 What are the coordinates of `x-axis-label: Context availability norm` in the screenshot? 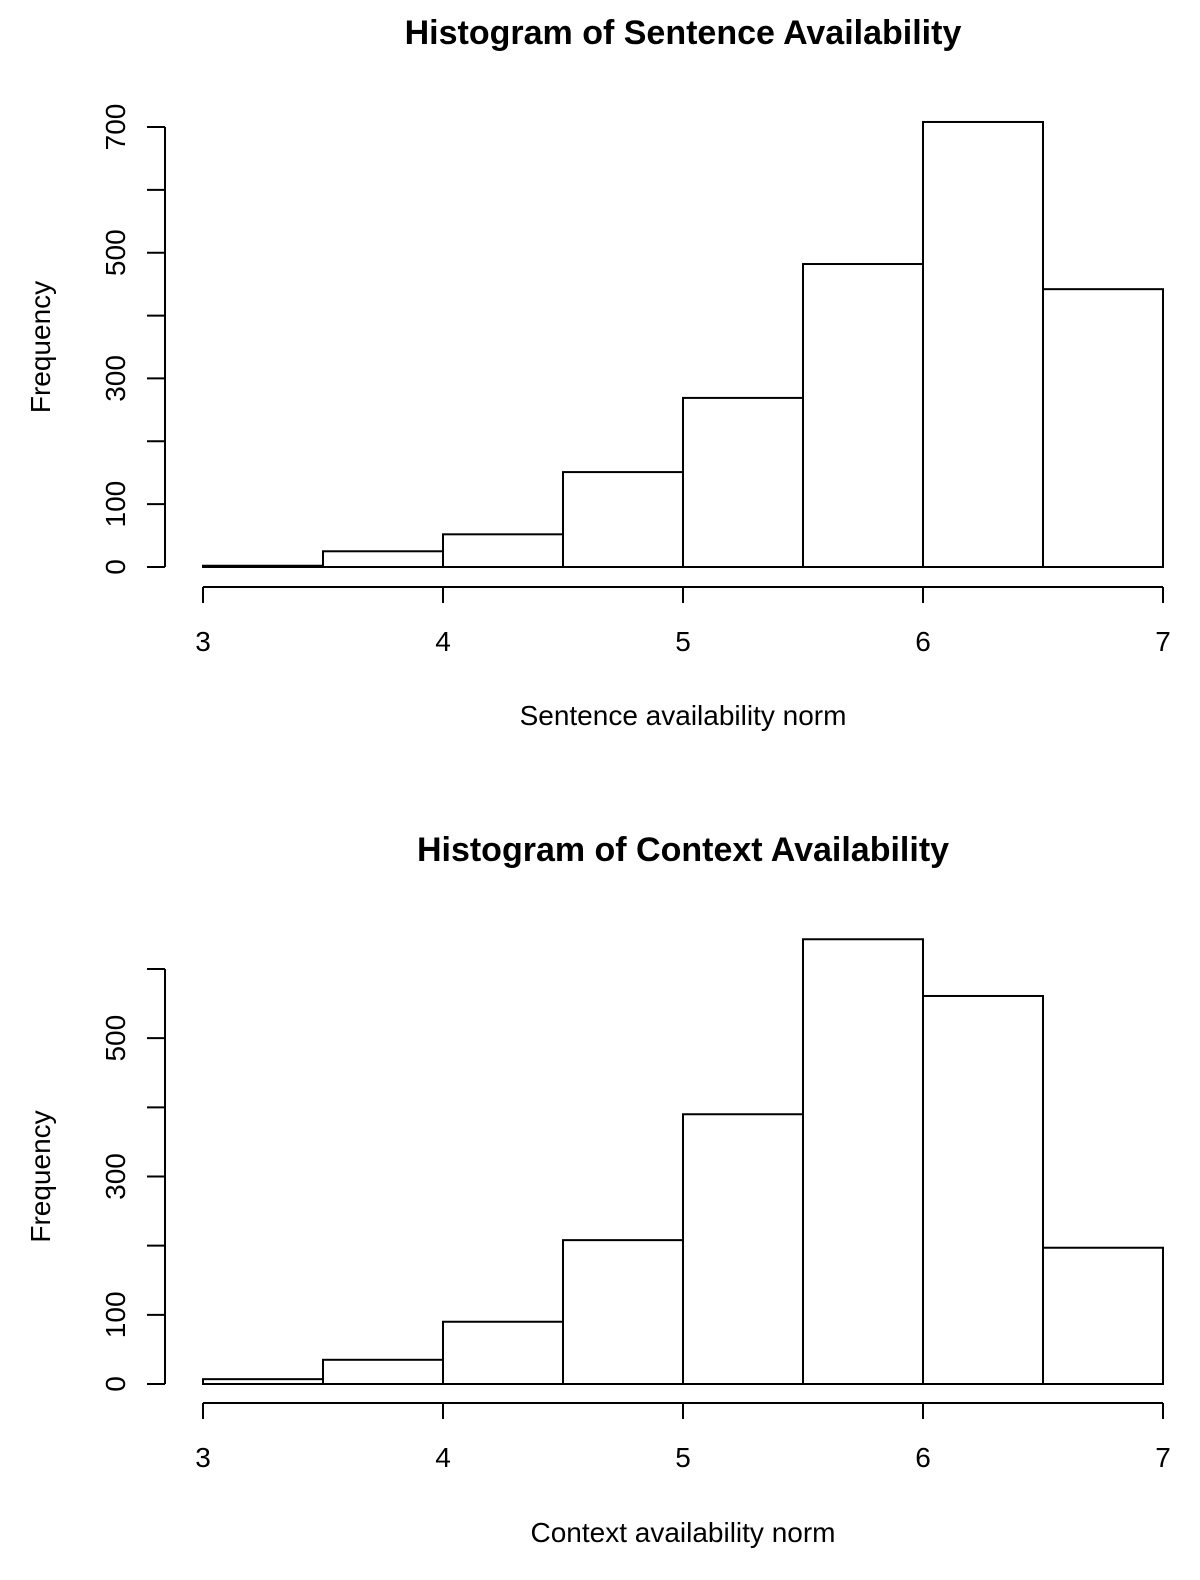 It's located at (682, 1532).